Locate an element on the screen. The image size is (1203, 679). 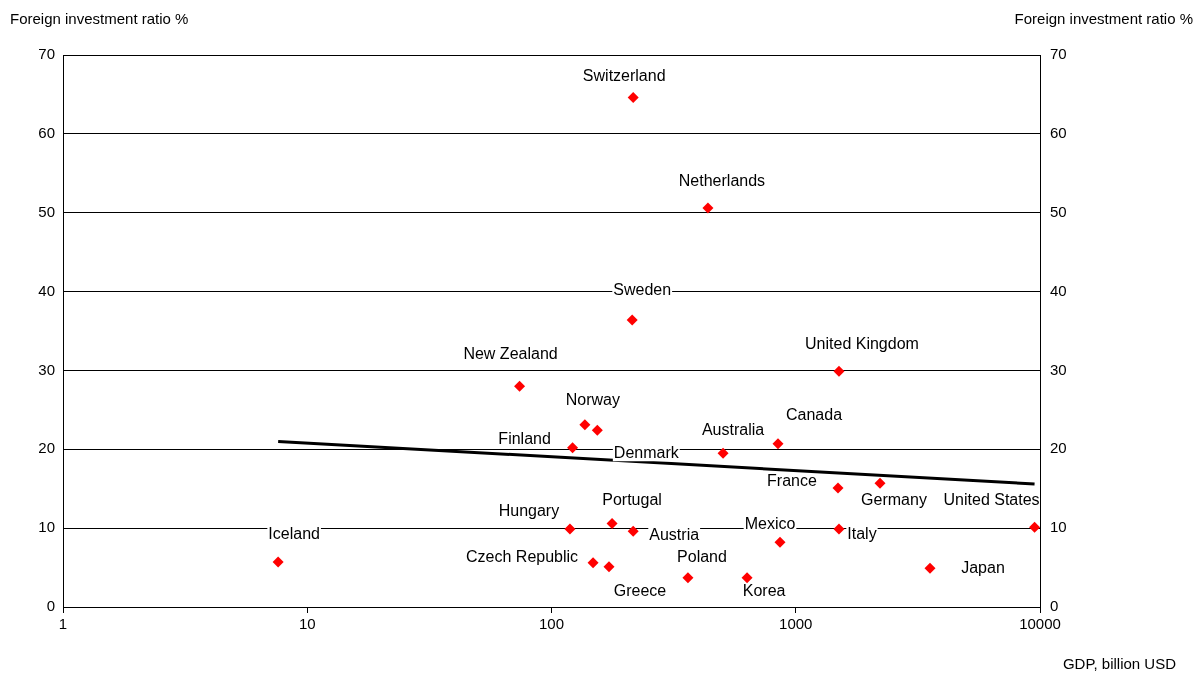
x-axis-title: GDP, billion USD is located at coordinates (1119, 663).